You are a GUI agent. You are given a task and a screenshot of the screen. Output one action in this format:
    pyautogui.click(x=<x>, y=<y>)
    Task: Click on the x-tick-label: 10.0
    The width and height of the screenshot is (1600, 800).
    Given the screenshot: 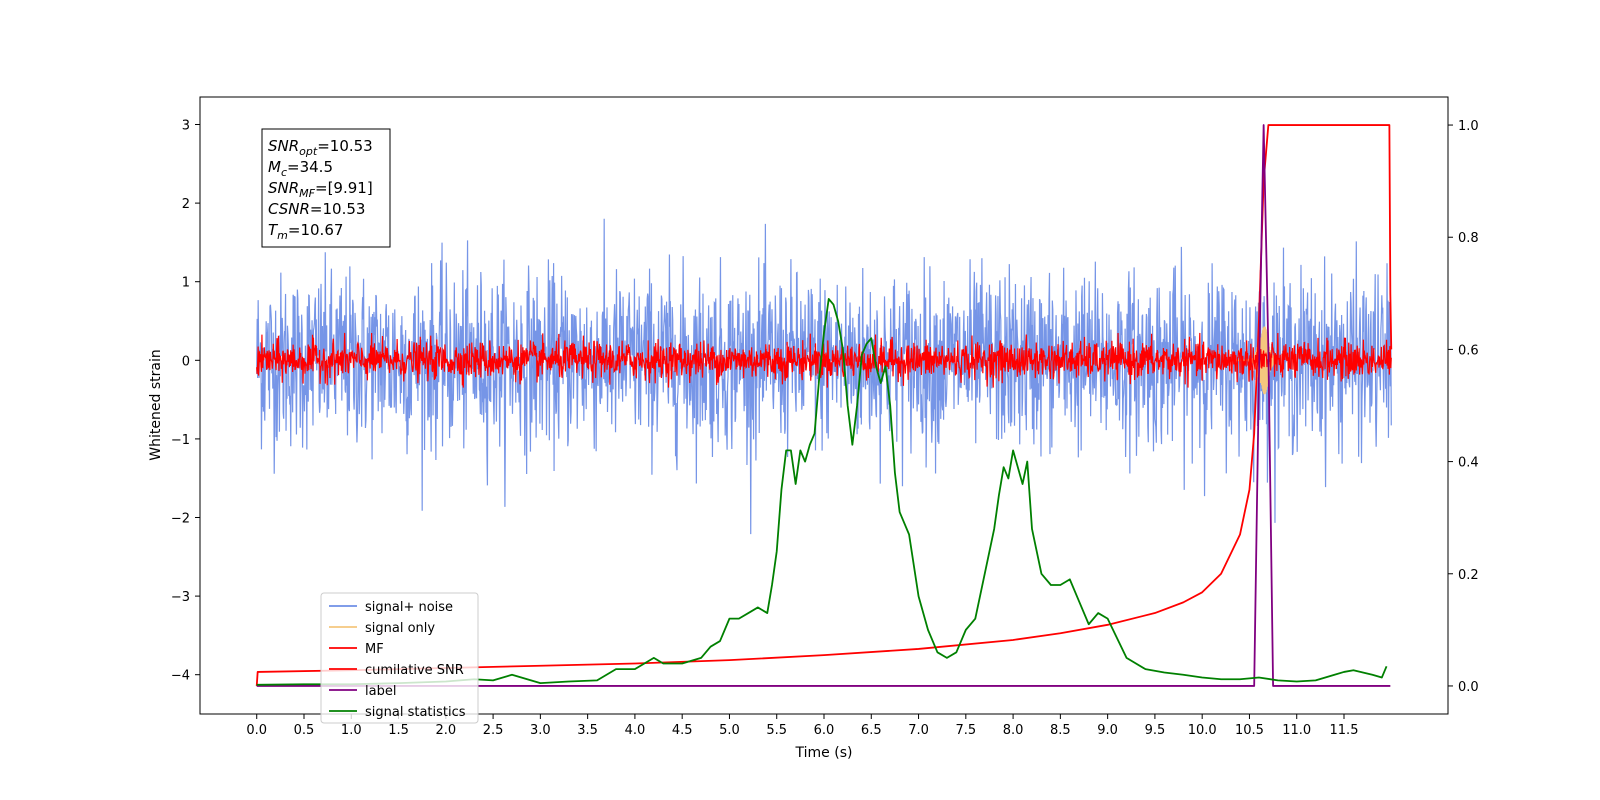 What is the action you would take?
    pyautogui.click(x=1202, y=730)
    